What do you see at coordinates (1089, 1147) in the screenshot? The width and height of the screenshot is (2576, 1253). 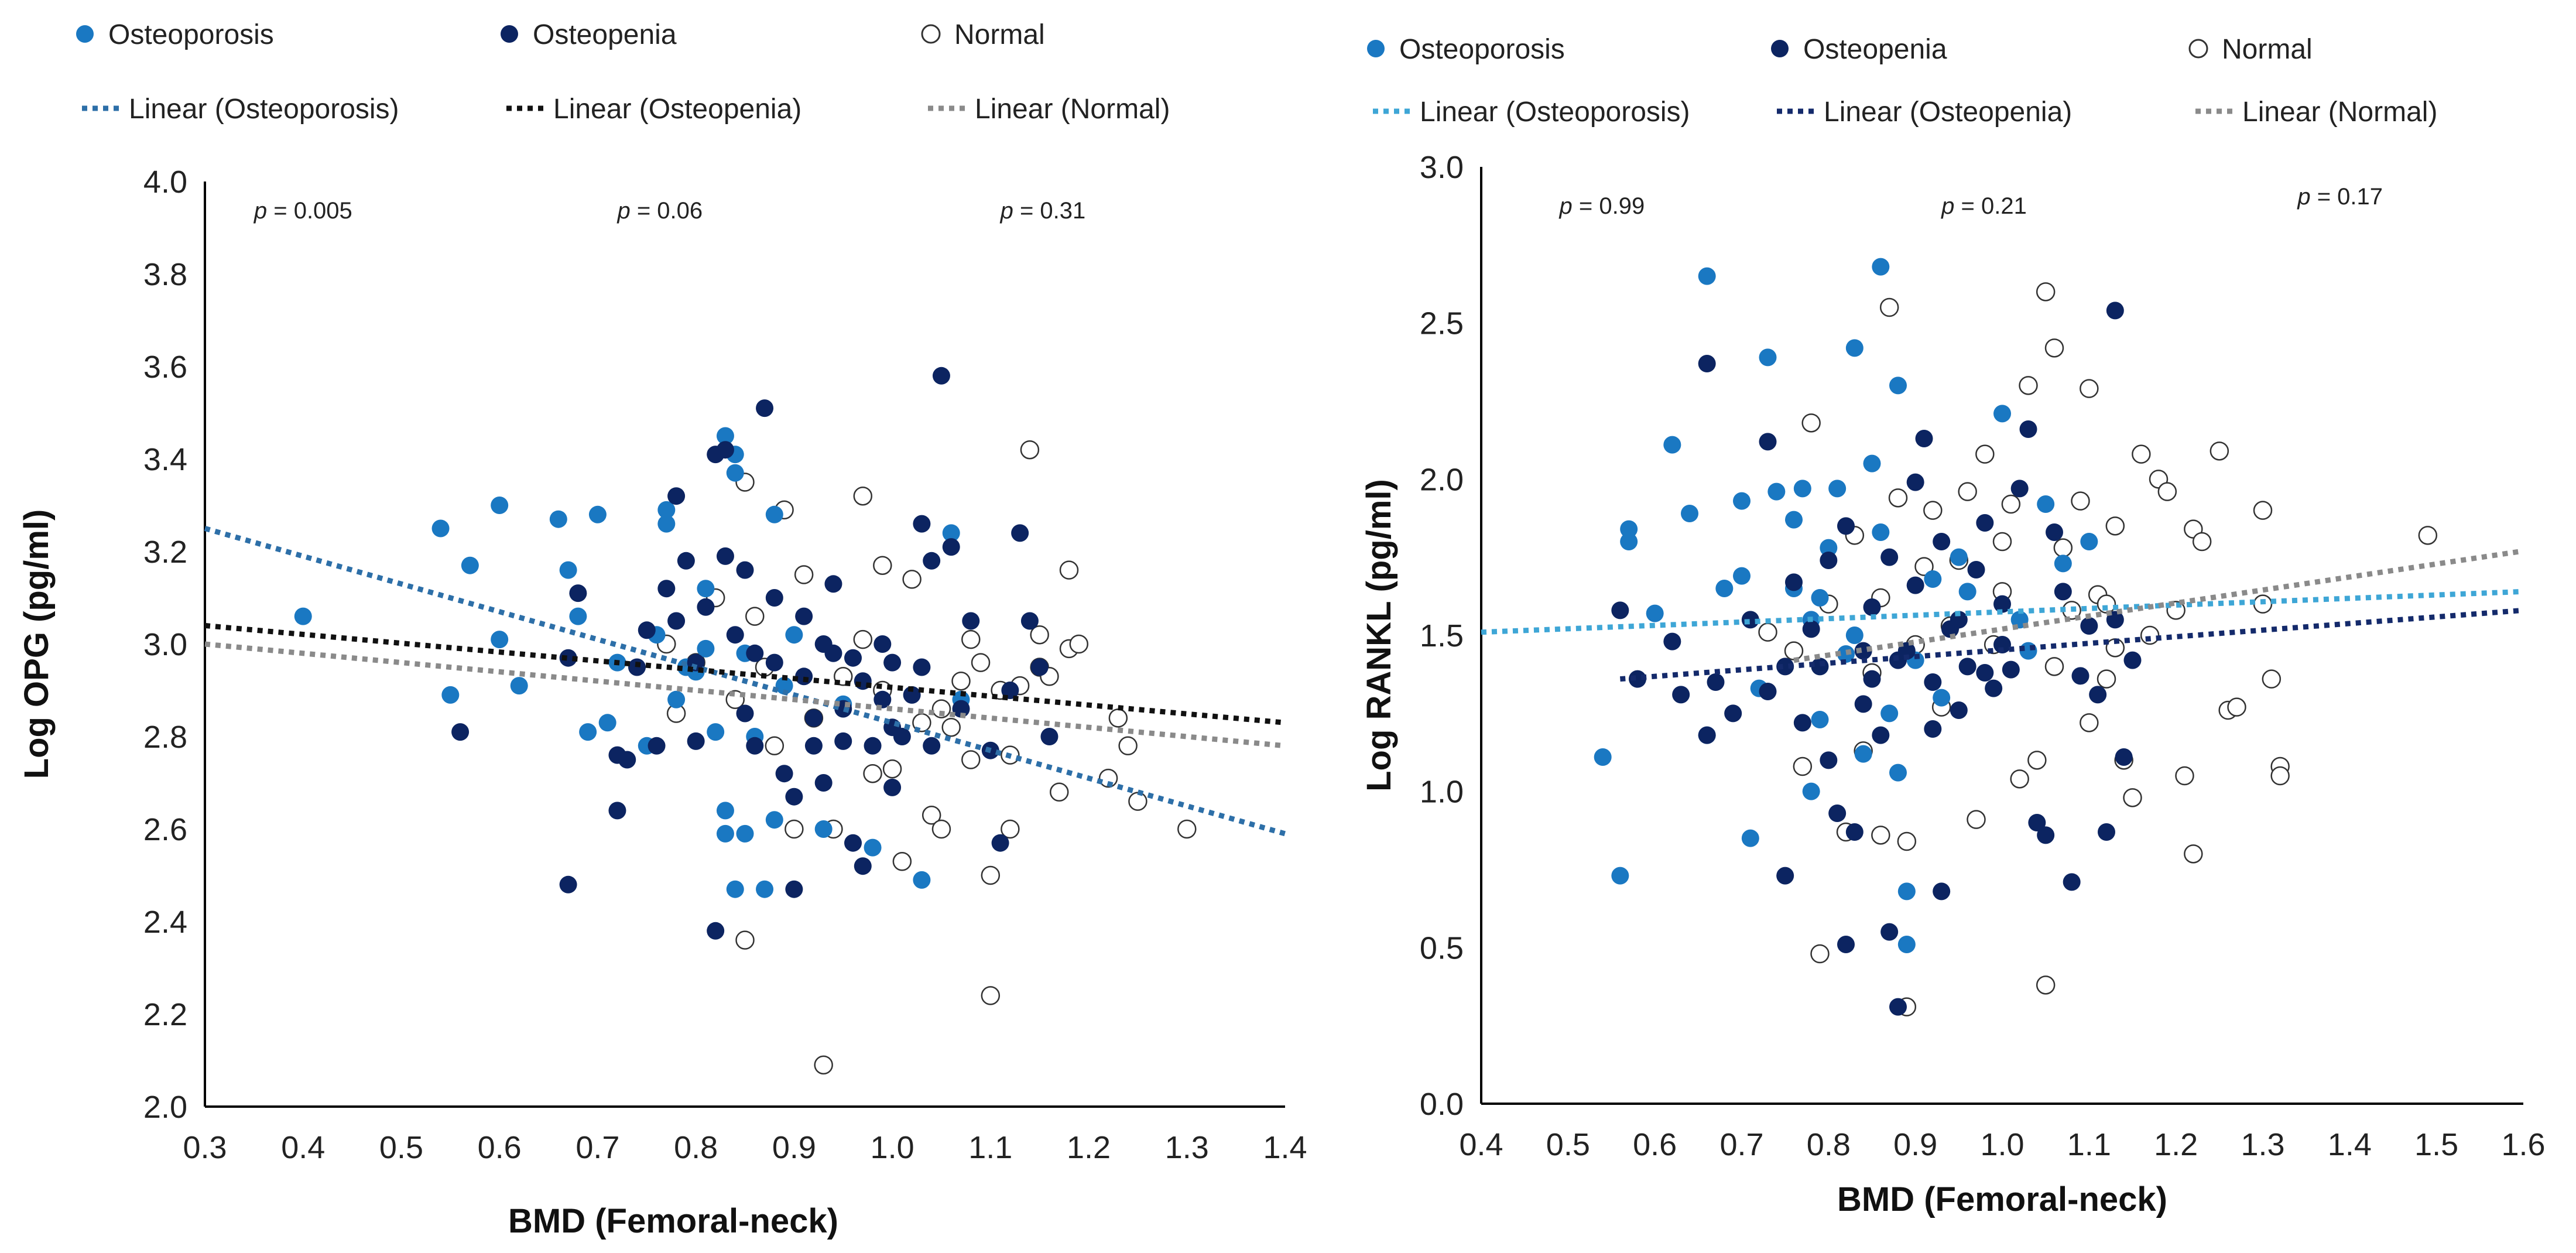 I see `x-tick-label: 1.2` at bounding box center [1089, 1147].